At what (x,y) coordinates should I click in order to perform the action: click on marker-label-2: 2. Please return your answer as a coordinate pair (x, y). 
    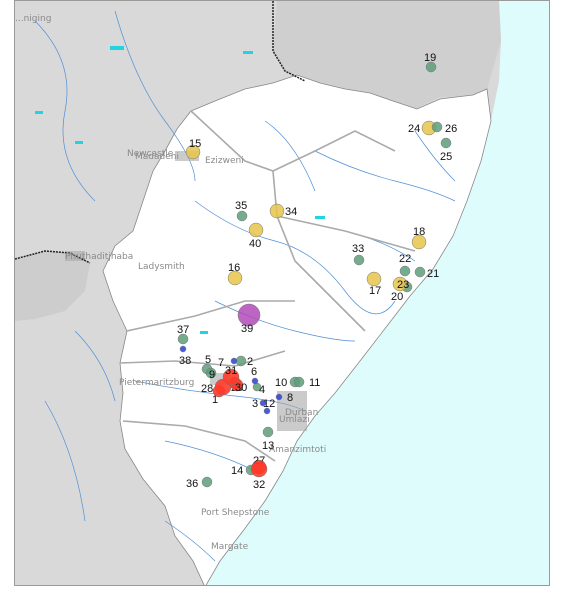
    Looking at the image, I should click on (250, 362).